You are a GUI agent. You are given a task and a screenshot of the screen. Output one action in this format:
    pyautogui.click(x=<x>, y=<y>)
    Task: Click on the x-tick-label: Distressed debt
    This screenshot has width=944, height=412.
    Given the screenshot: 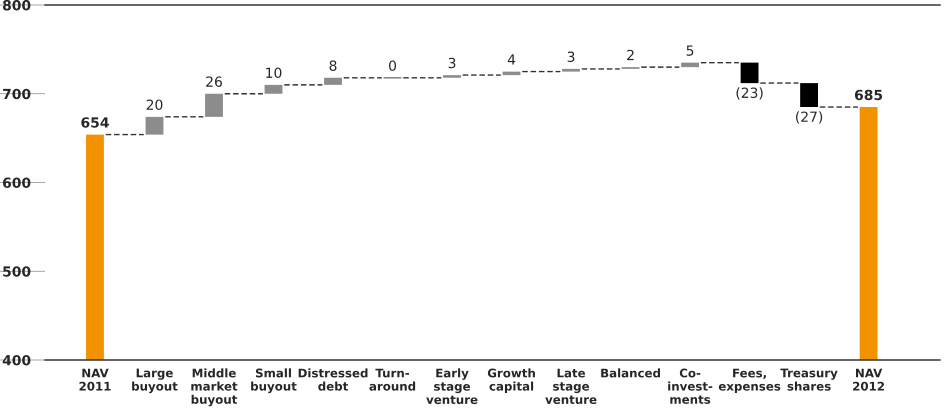 What is the action you would take?
    pyautogui.click(x=333, y=379)
    